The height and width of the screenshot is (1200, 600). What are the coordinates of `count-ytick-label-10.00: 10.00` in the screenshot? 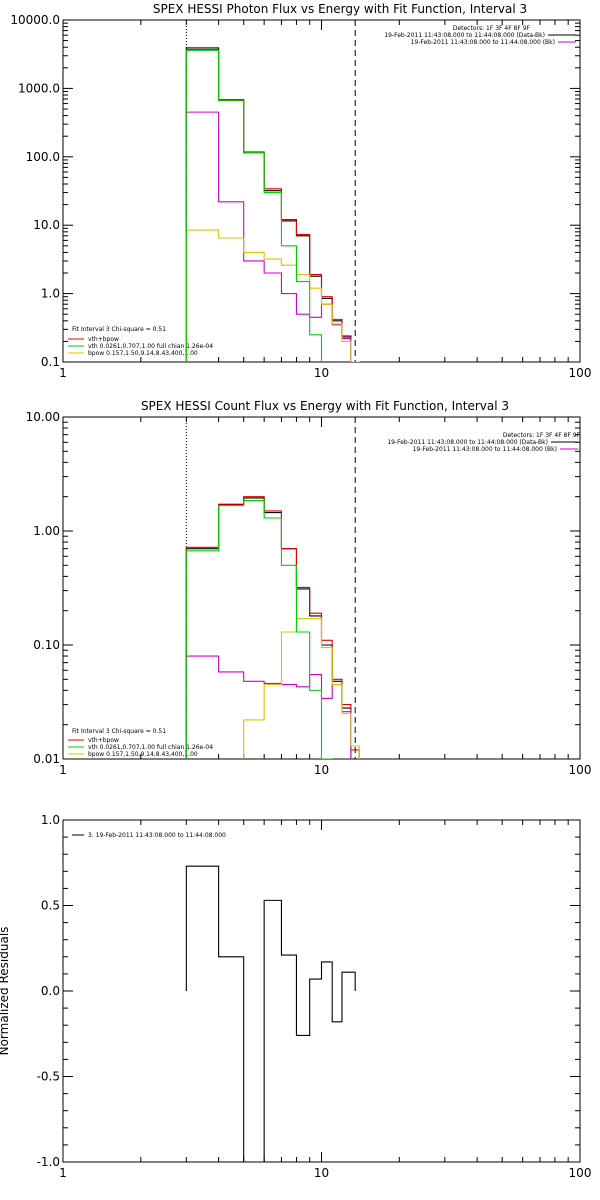 It's located at (43, 417).